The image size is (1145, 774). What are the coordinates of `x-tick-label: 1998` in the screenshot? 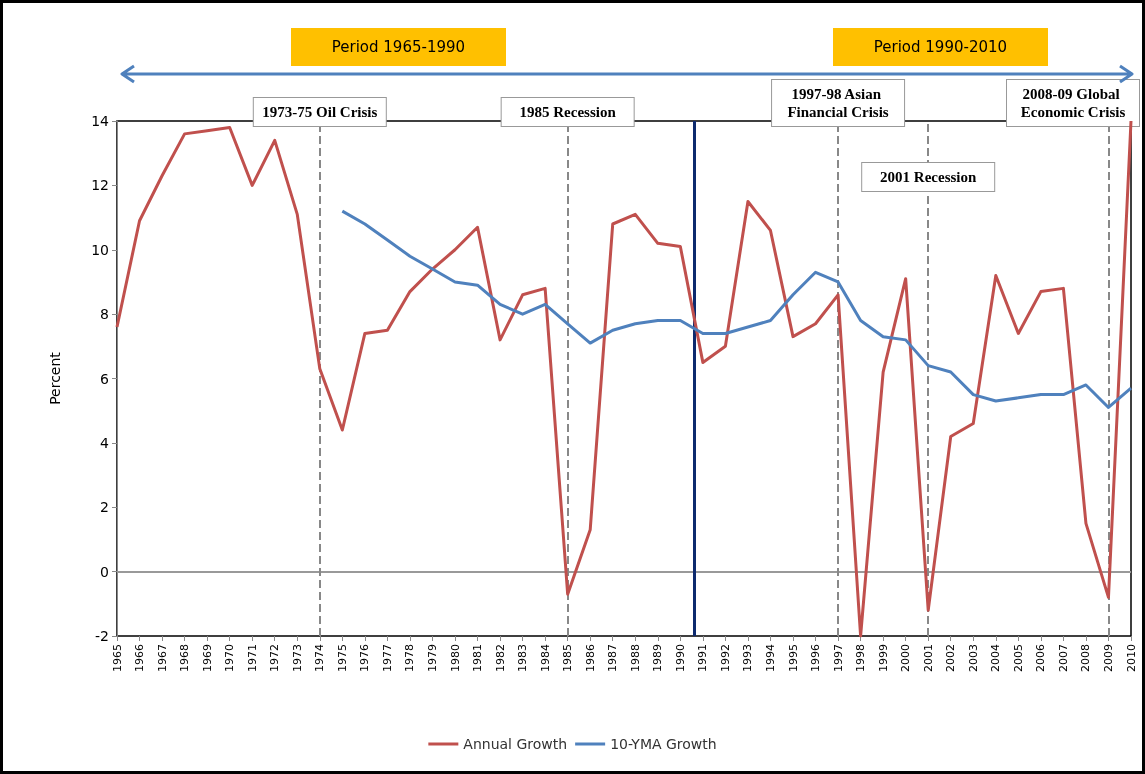 It's located at (861, 658).